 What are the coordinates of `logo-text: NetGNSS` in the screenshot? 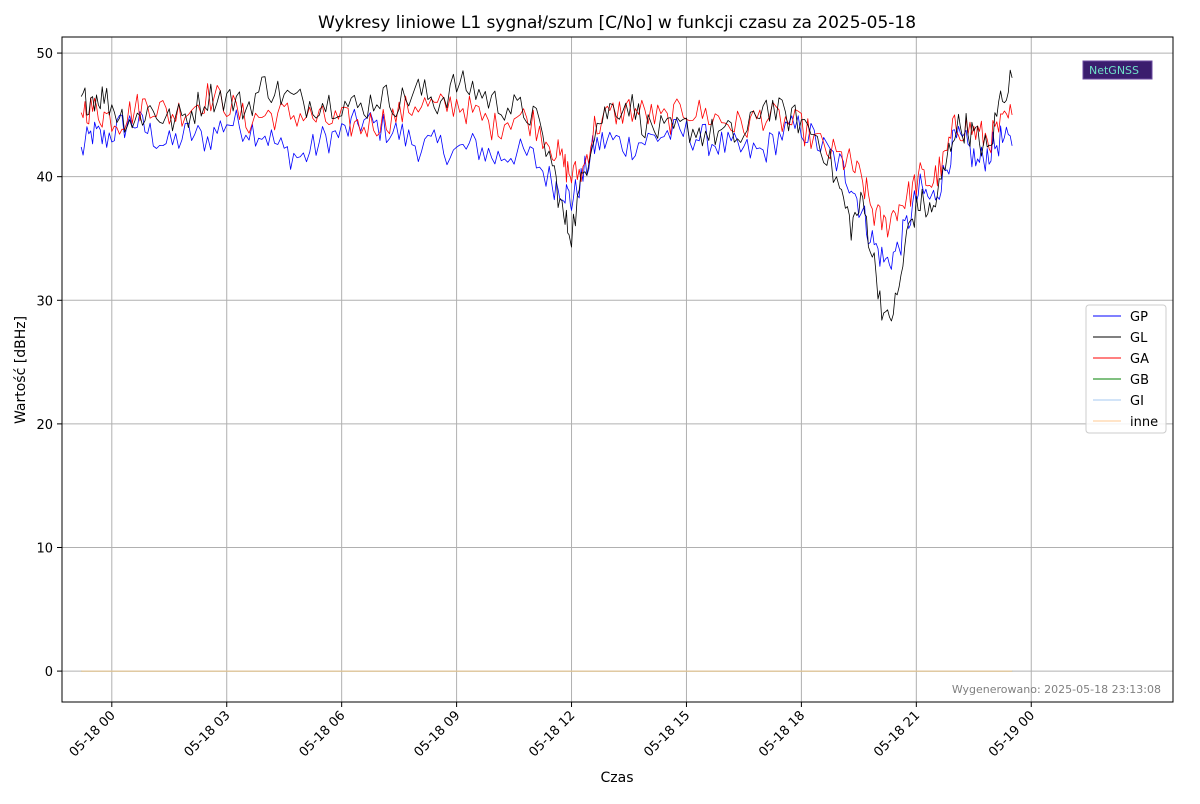 It's located at (1114, 70).